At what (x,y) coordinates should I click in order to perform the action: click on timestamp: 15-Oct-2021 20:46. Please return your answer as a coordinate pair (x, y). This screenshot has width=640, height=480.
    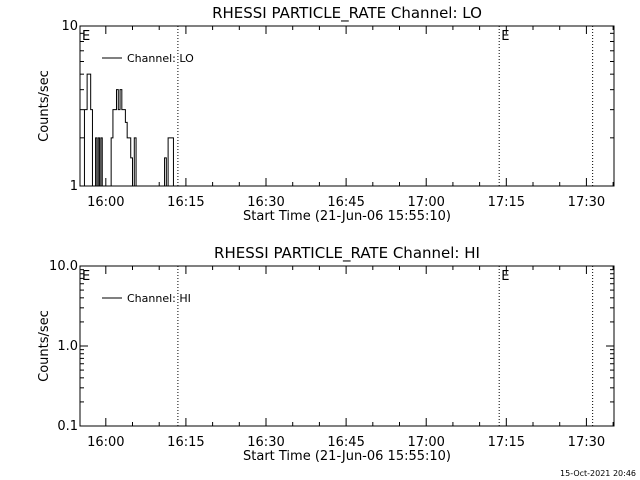
    Looking at the image, I should click on (598, 473).